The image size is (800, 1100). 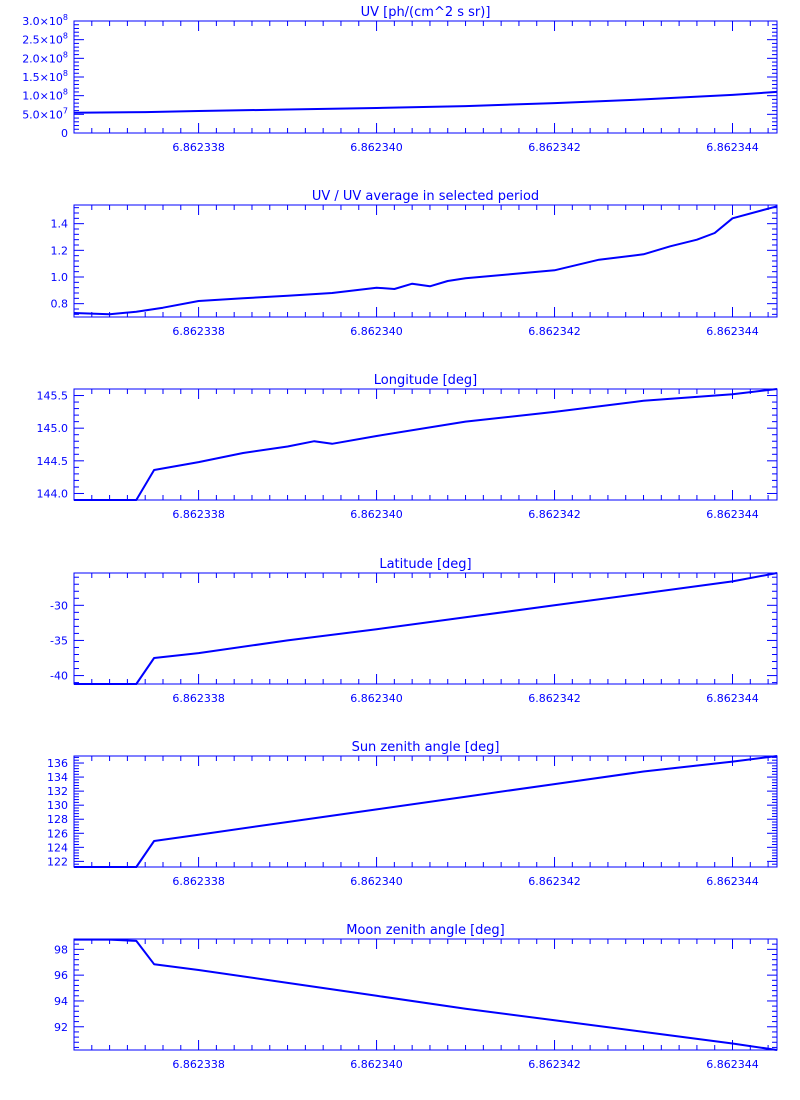 What do you see at coordinates (57, 819) in the screenshot?
I see `y-tick-label: 128` at bounding box center [57, 819].